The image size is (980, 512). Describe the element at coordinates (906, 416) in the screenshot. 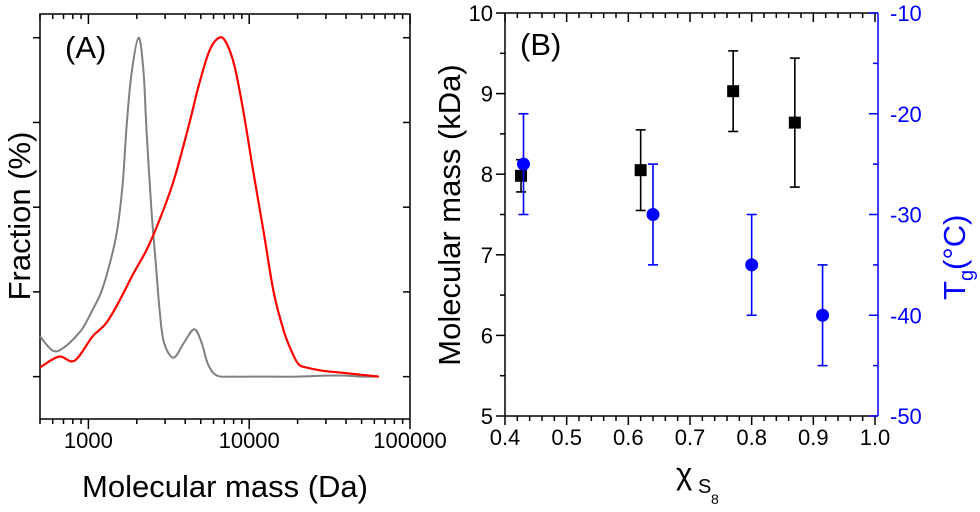

I see `y2-tick-label: -50` at that location.